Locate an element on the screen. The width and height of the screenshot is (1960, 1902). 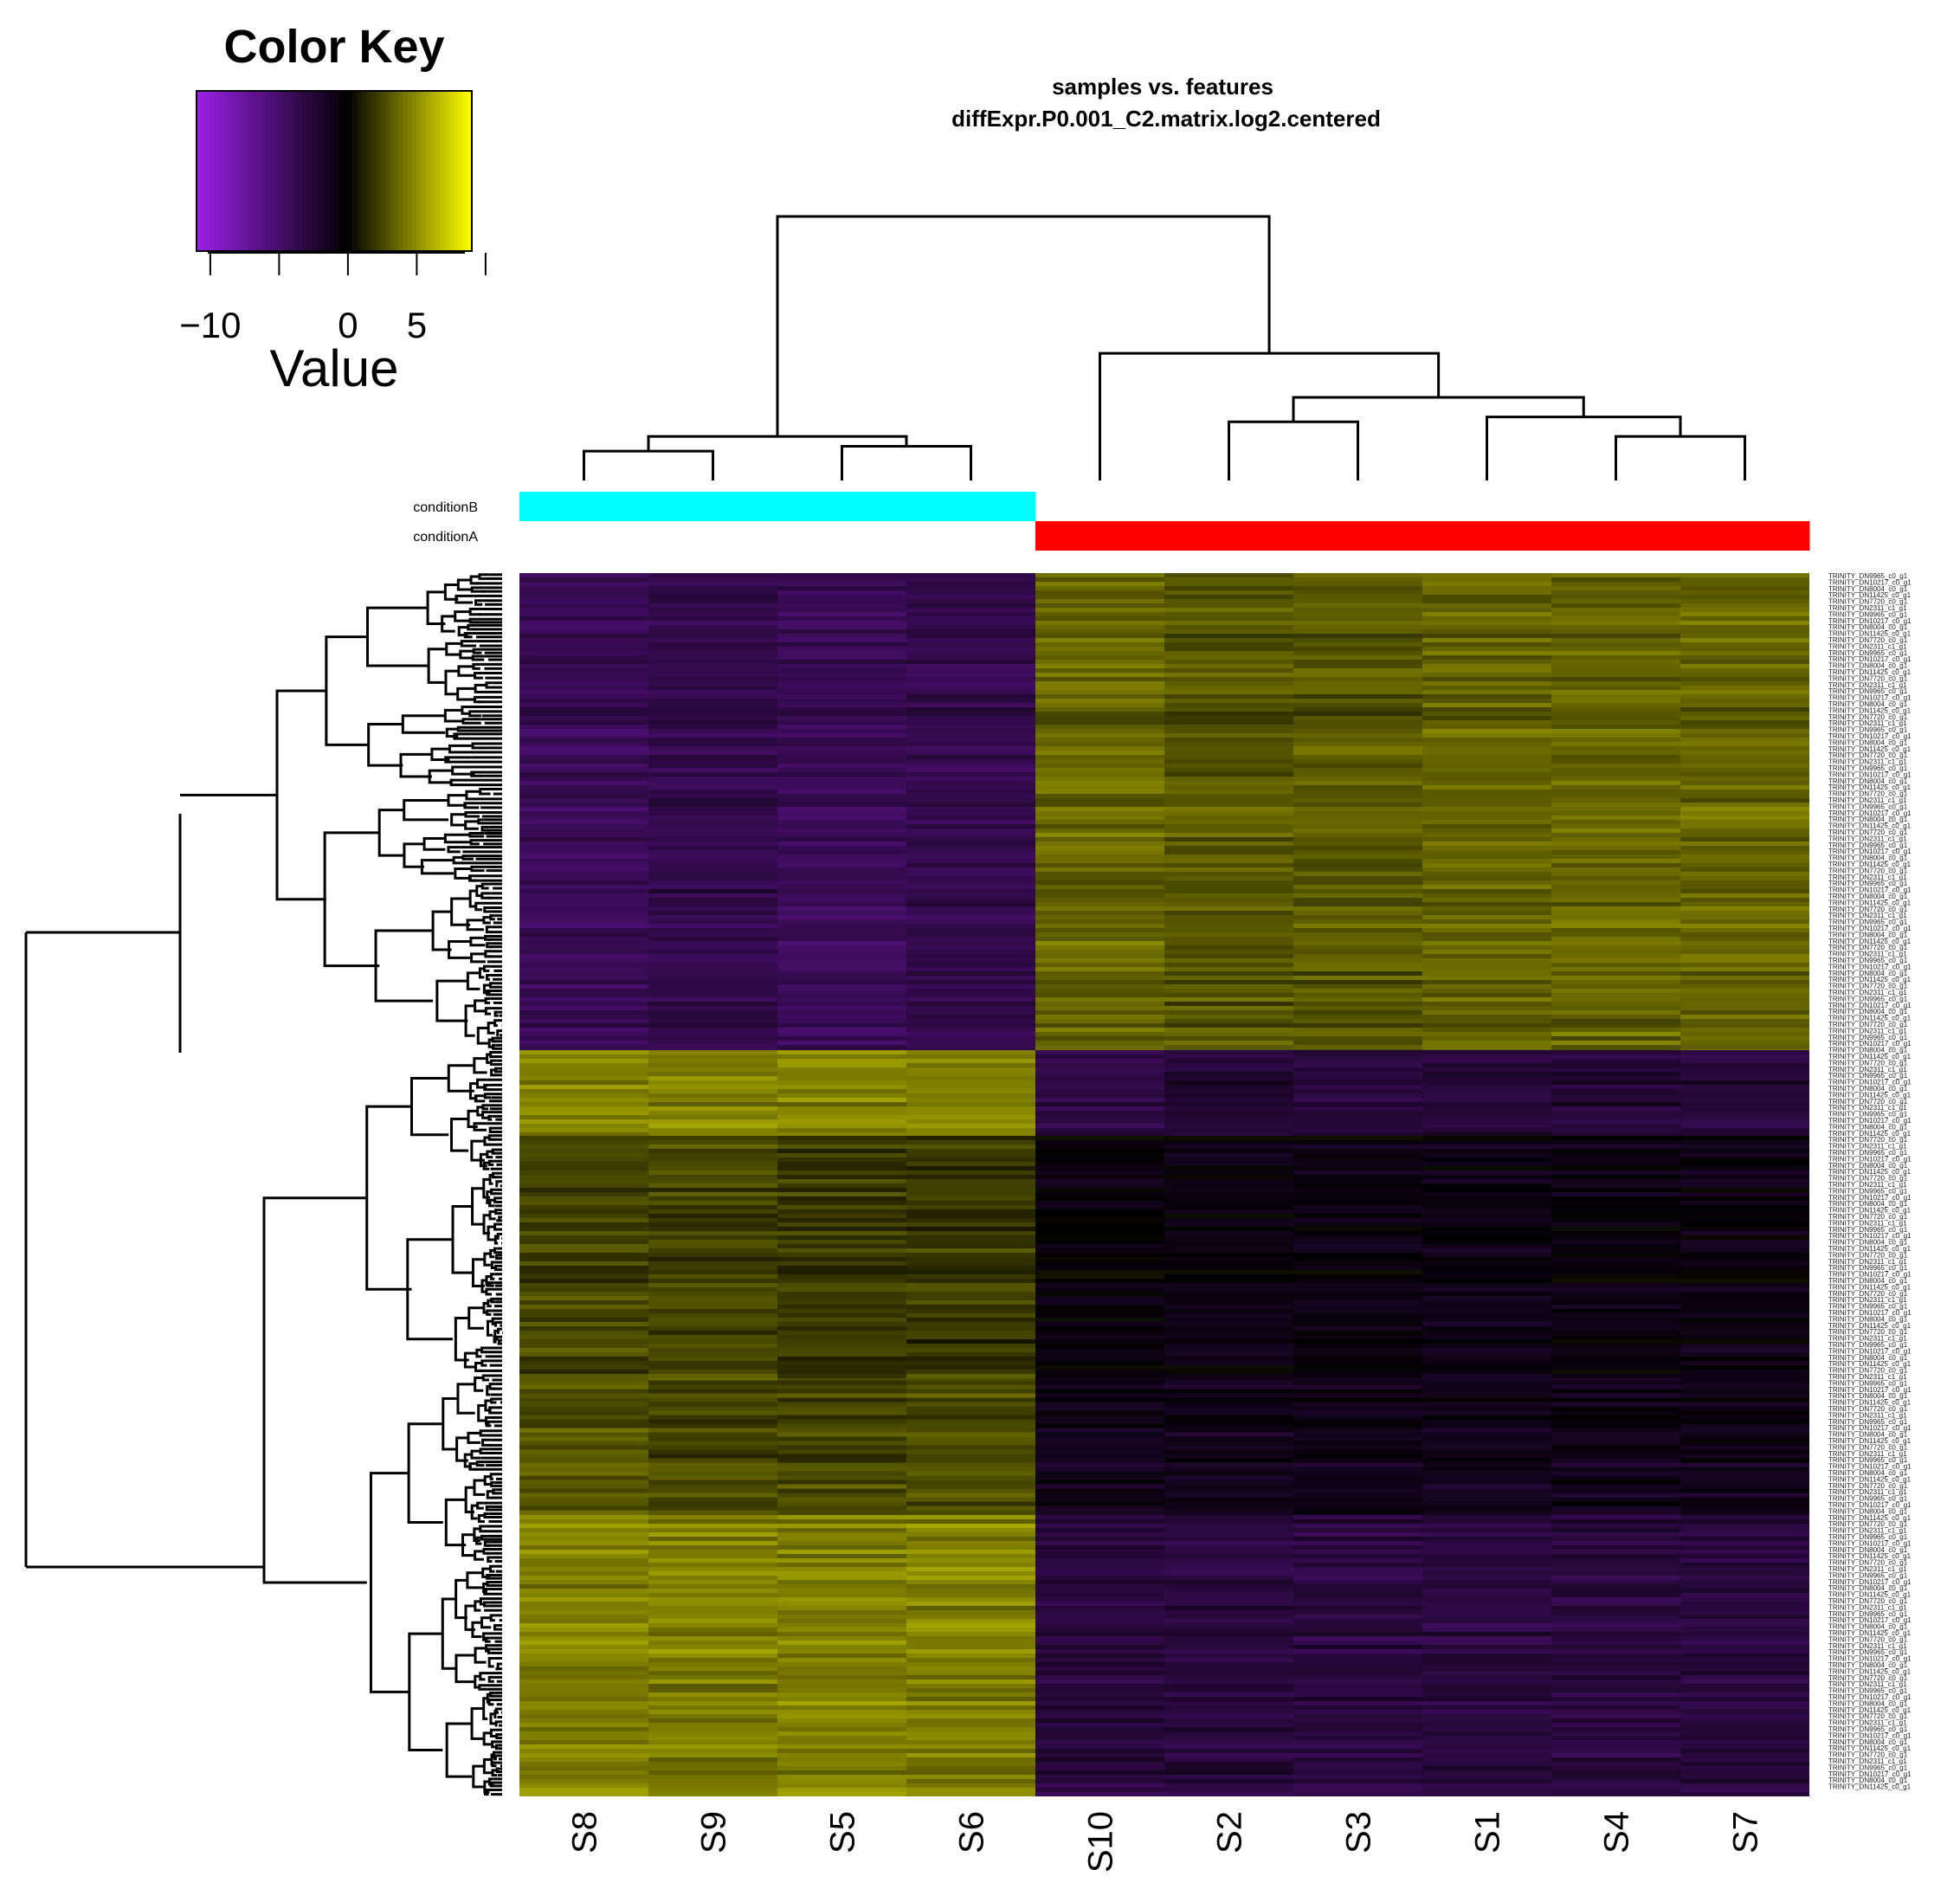
row-label: TRINITY_DN2311_c1_g1 is located at coordinates (1868, 1569).